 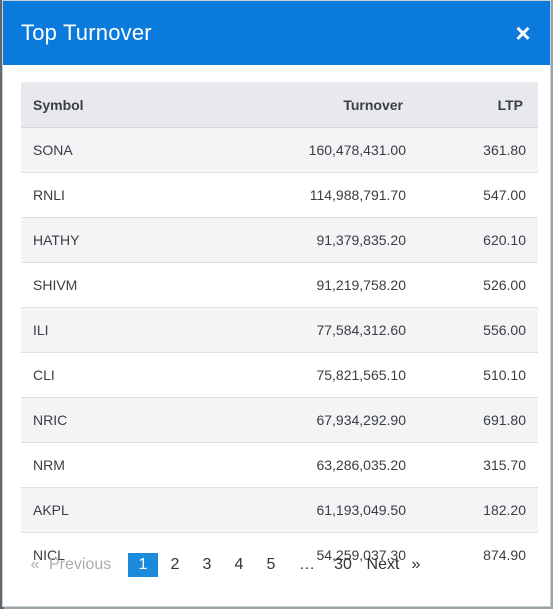 What do you see at coordinates (239, 564) in the screenshot?
I see `page-button-4: 4` at bounding box center [239, 564].